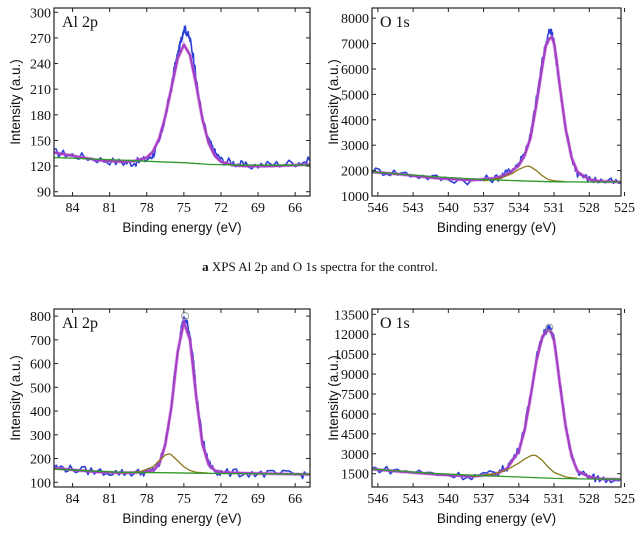 The image size is (640, 537). Describe the element at coordinates (355, 121) in the screenshot. I see `y-tick-label: 4000` at that location.